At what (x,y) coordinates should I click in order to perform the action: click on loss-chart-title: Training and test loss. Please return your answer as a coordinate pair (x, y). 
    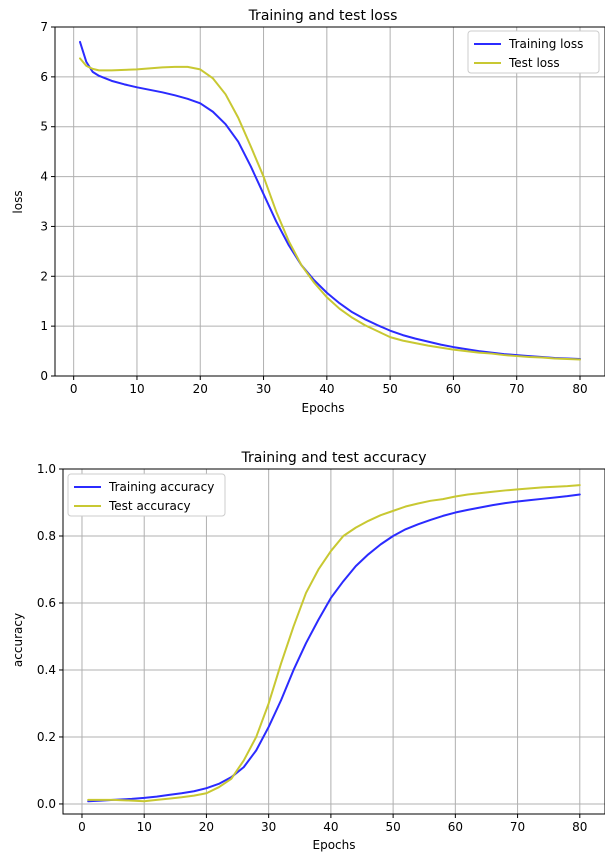
    Looking at the image, I should click on (323, 16).